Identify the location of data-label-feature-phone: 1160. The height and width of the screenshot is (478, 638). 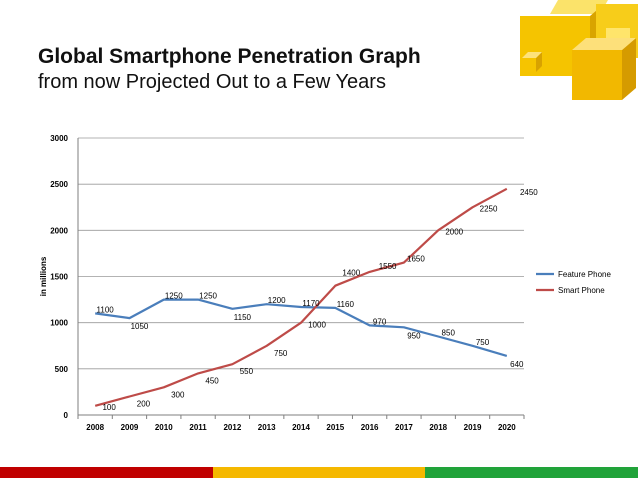
(346, 304).